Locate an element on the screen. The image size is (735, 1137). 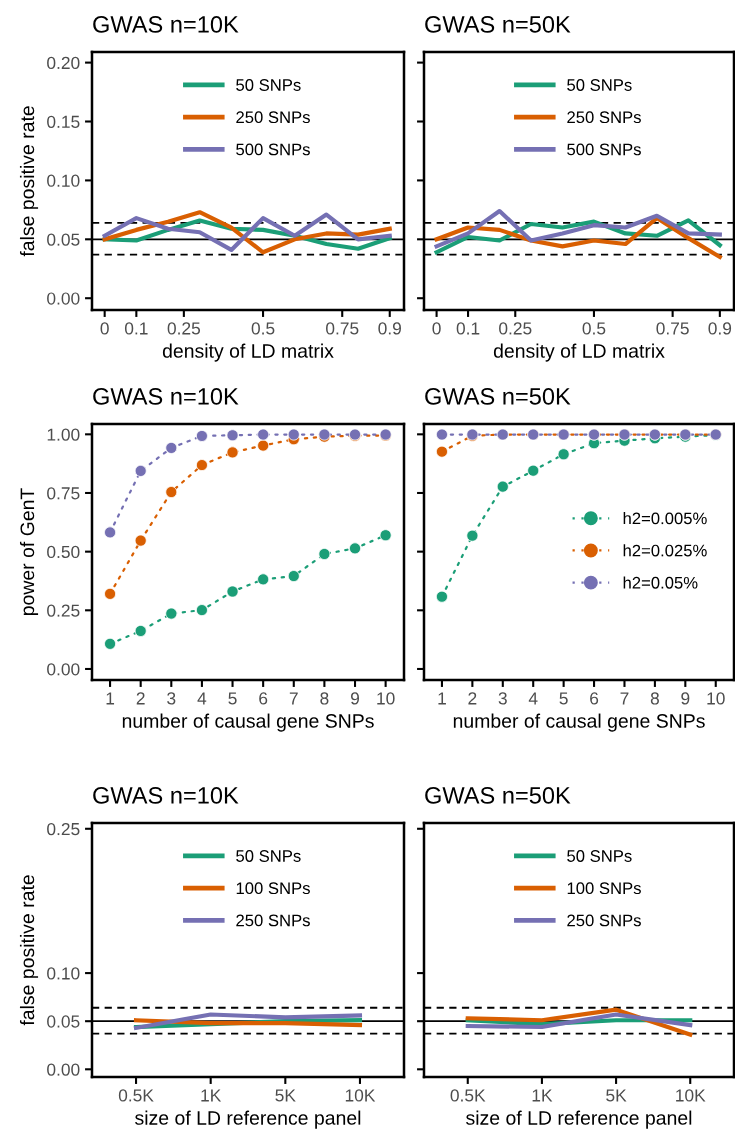
y-tick-label: 0.75 is located at coordinates (63, 493).